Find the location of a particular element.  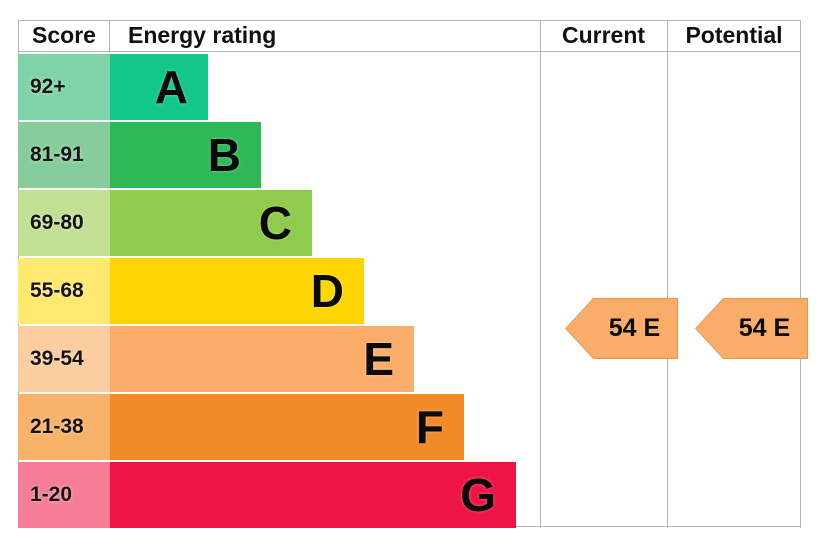

band-row-d: 55-68 D is located at coordinates (279, 290).